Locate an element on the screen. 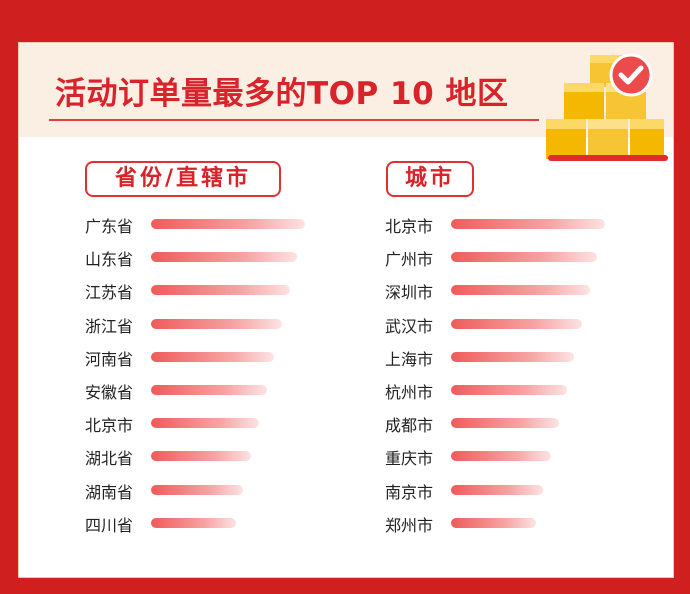 Image resolution: width=690 pixels, height=594 pixels. section-label-province: 省份/直辖市 is located at coordinates (183, 179).